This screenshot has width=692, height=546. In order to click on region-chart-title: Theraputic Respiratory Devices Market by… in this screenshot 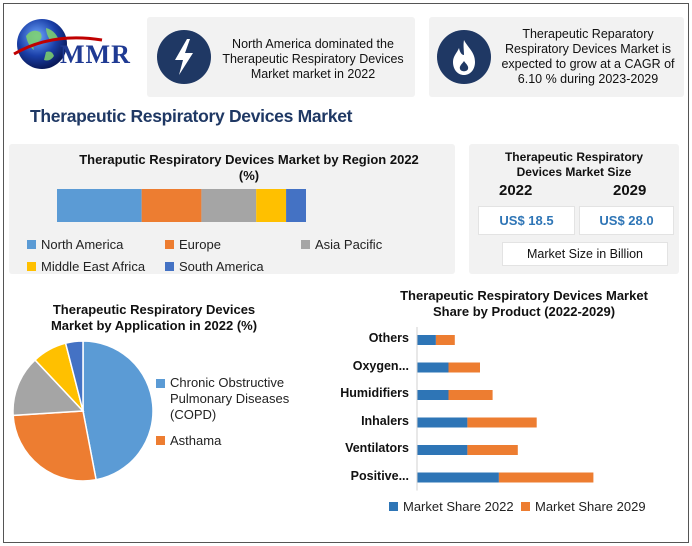, I will do `click(249, 167)`.